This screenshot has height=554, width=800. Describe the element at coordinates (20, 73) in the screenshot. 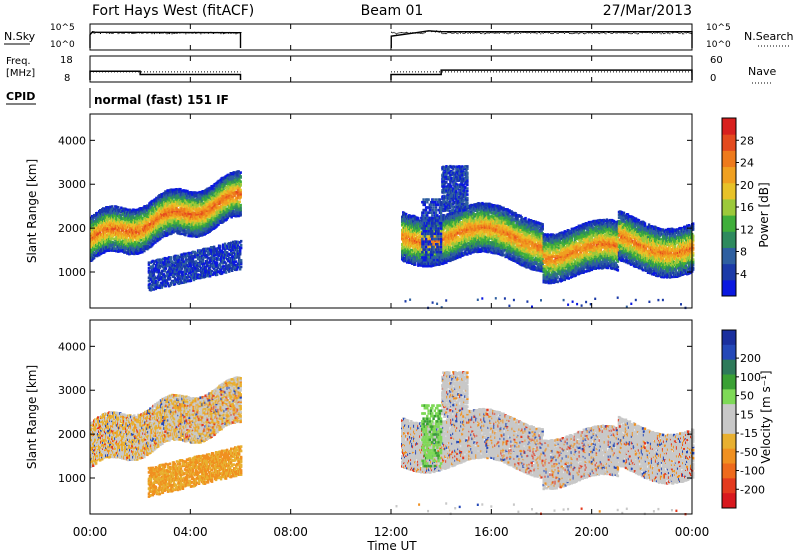

I see `freq-label-line2: [MHz]` at that location.